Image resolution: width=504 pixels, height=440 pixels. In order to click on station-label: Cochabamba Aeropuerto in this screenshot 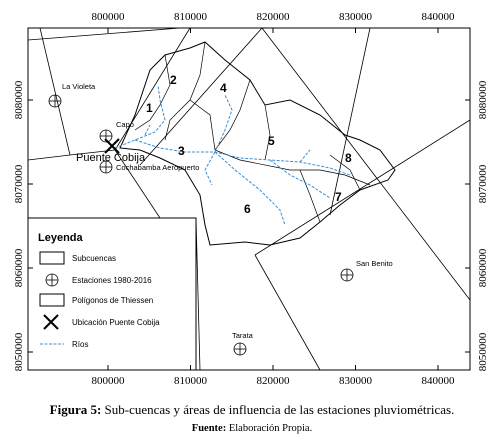, I will do `click(157, 167)`.